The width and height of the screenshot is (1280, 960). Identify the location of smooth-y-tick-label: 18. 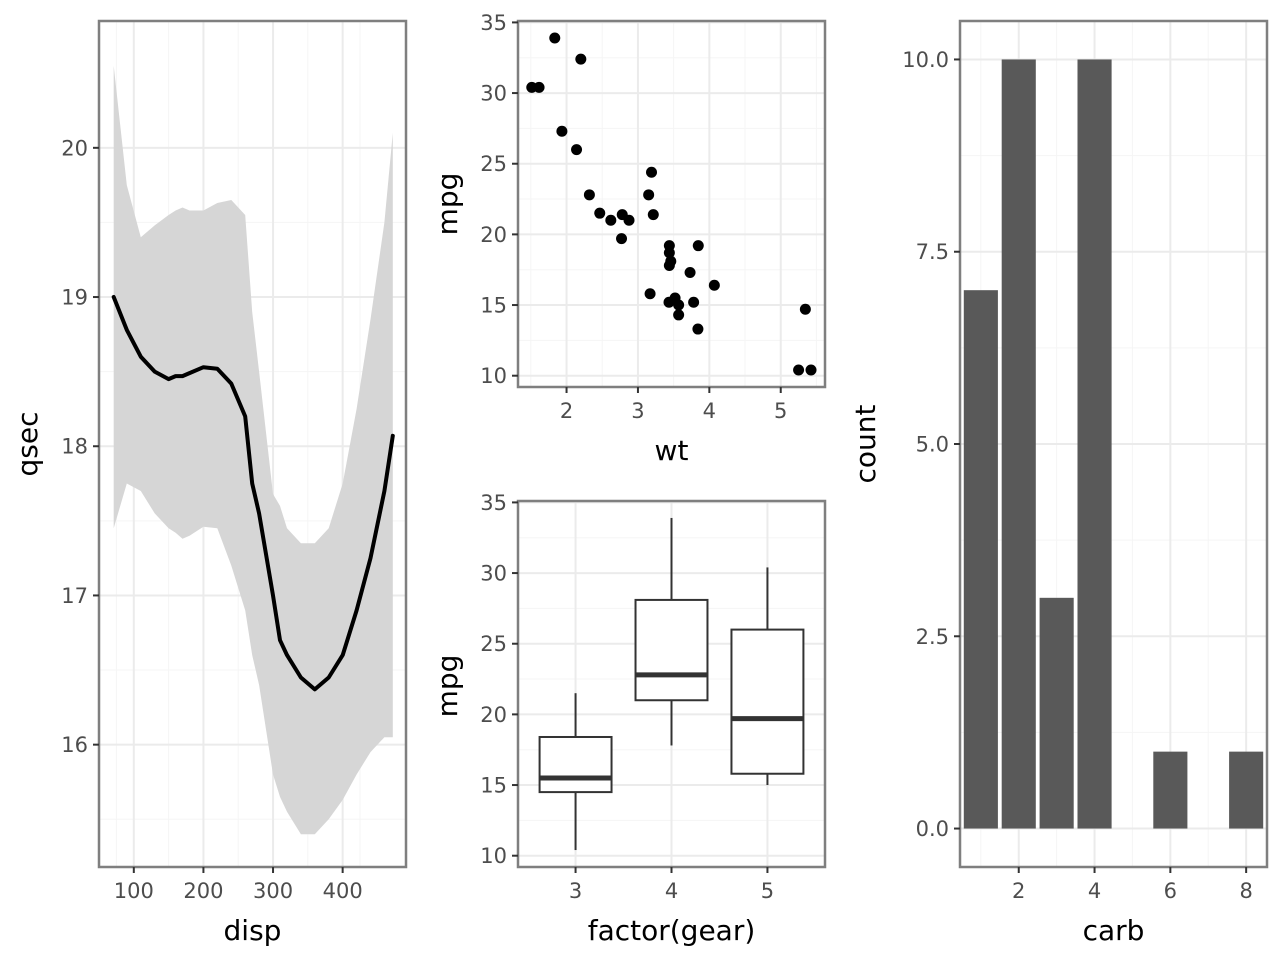
(74, 447).